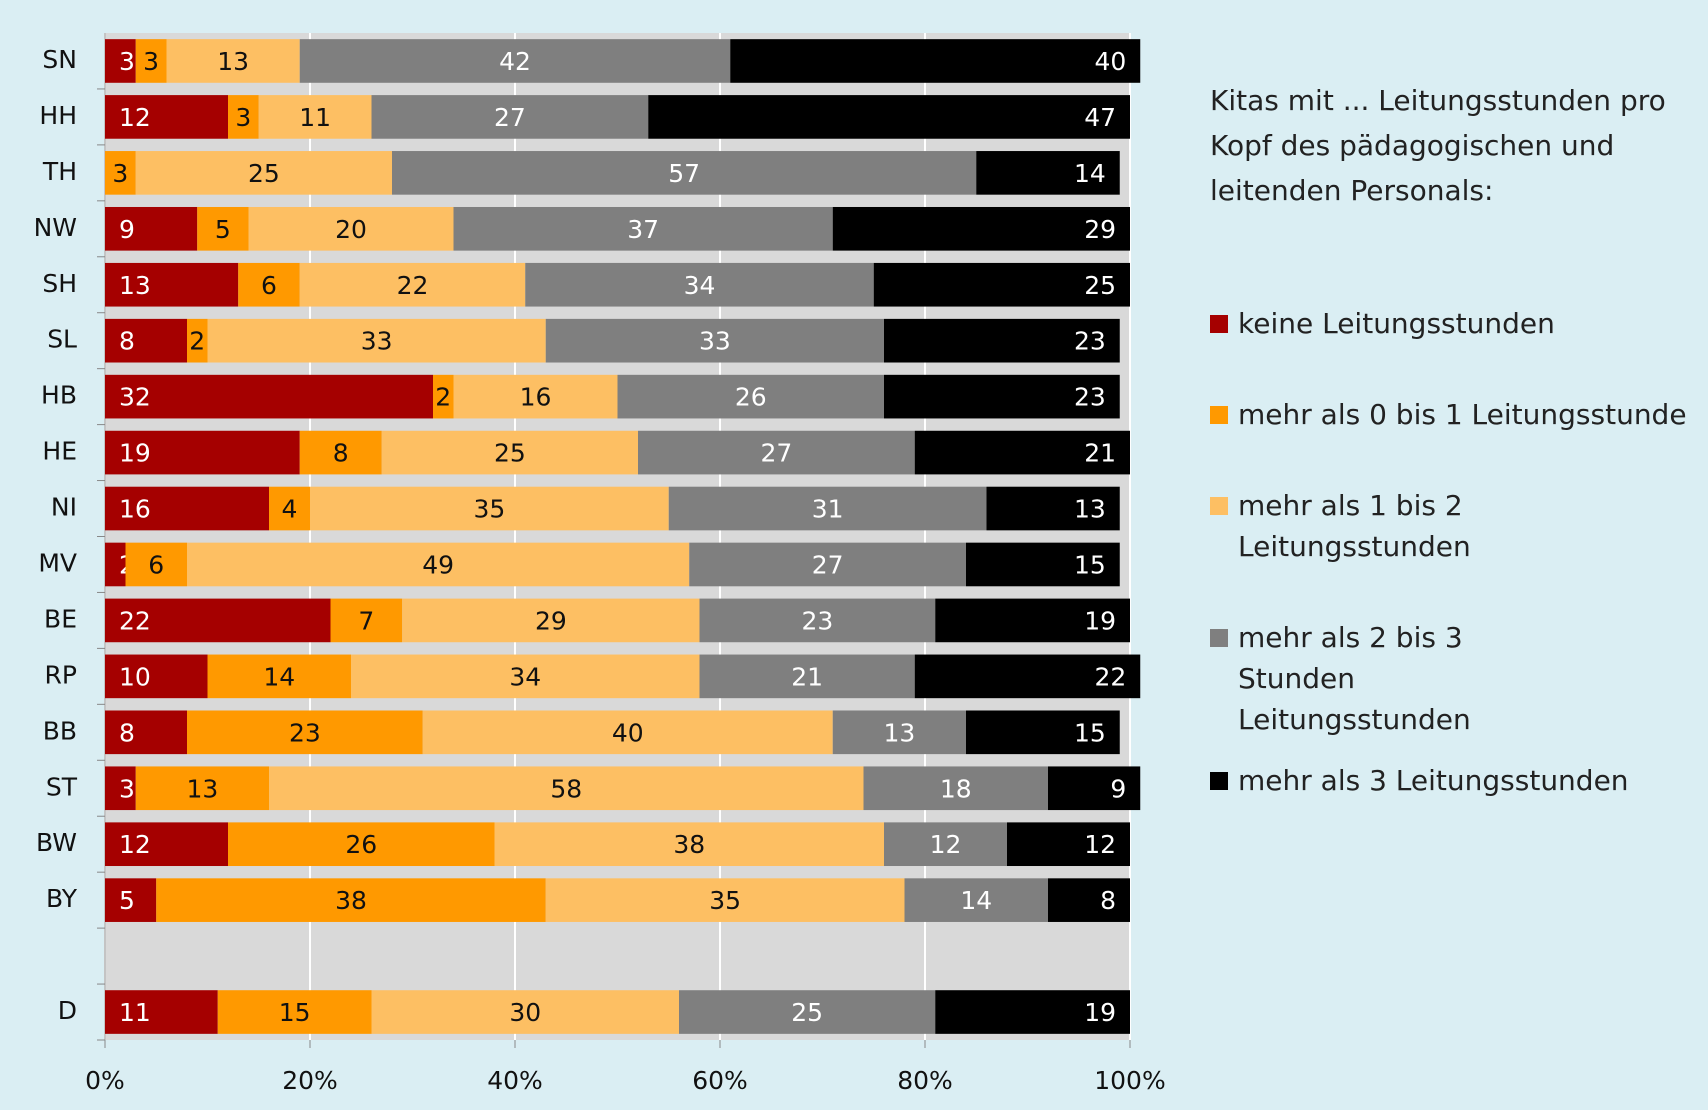 Image resolution: width=1708 pixels, height=1110 pixels. I want to click on data-label: 6, so click(269, 285).